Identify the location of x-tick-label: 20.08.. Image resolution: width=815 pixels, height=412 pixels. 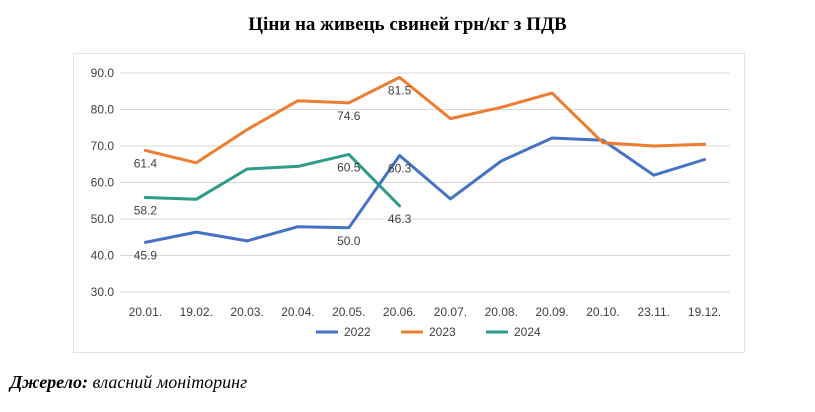
(501, 312).